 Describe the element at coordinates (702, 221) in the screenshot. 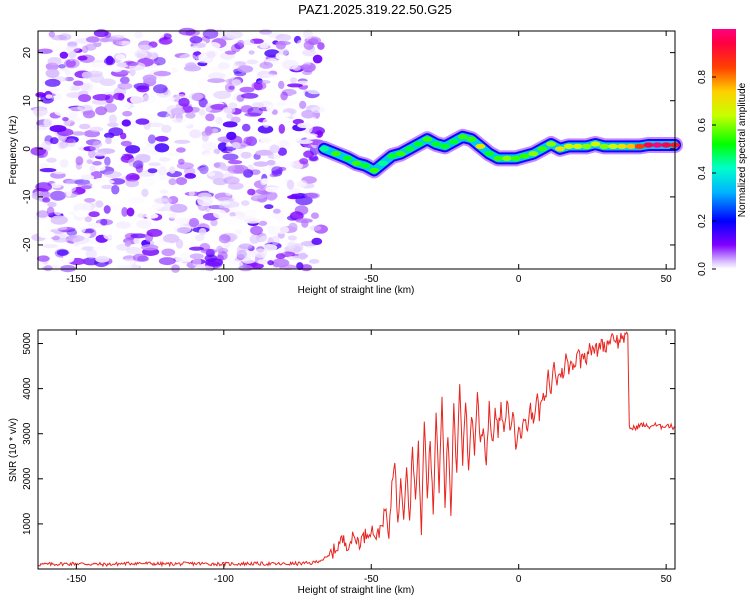

I see `colorbar-tick-label: 0.2` at that location.